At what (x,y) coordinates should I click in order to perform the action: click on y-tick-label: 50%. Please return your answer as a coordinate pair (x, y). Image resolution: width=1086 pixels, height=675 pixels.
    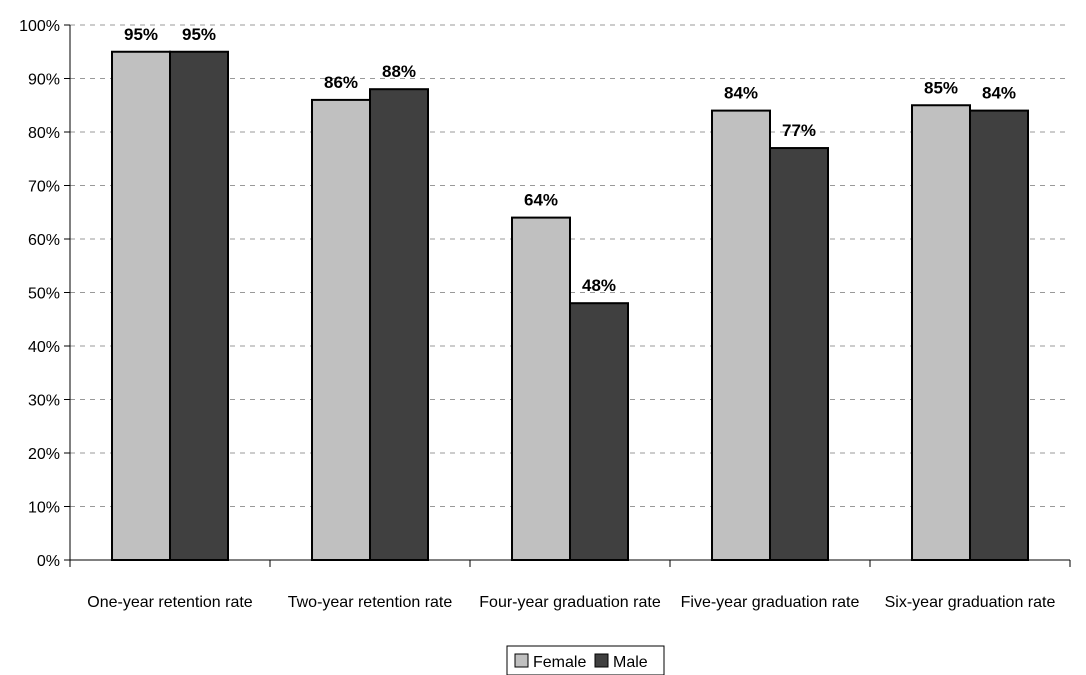
    Looking at the image, I should click on (44, 294).